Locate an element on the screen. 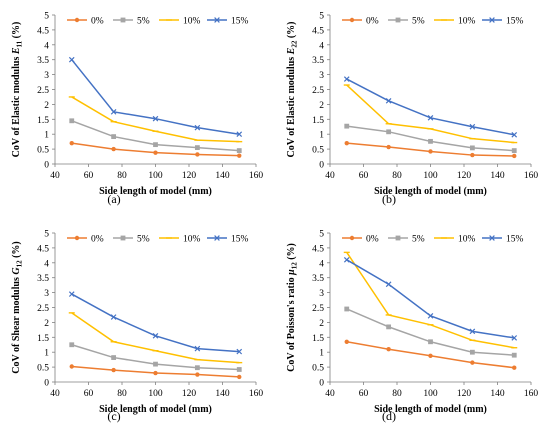  chart-1-legend-1-label: 5% is located at coordinates (418, 22).